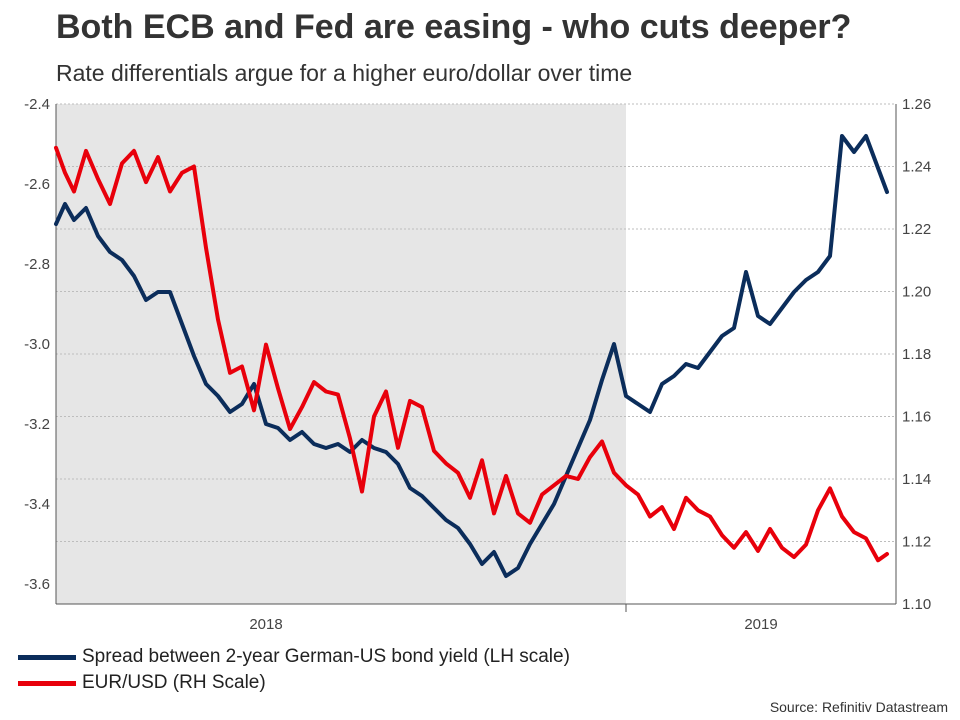  I want to click on y-right-tick-label: 1.14, so click(916, 479).